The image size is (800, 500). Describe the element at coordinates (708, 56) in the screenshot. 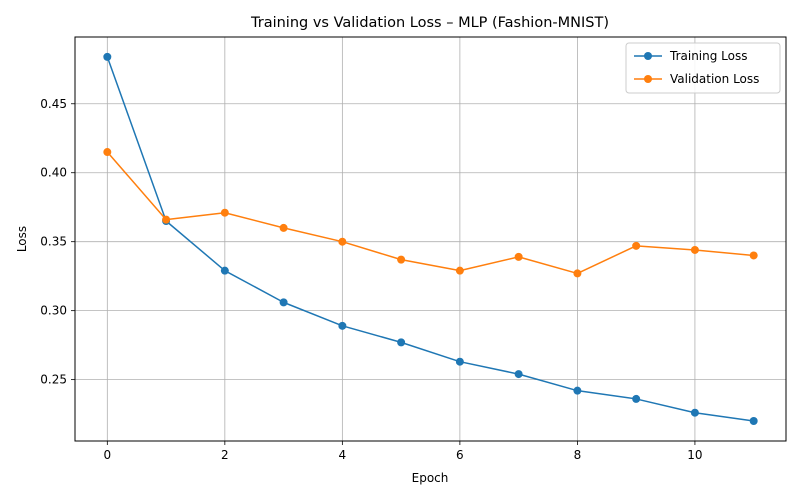

I see `legend-label: Training Loss` at that location.